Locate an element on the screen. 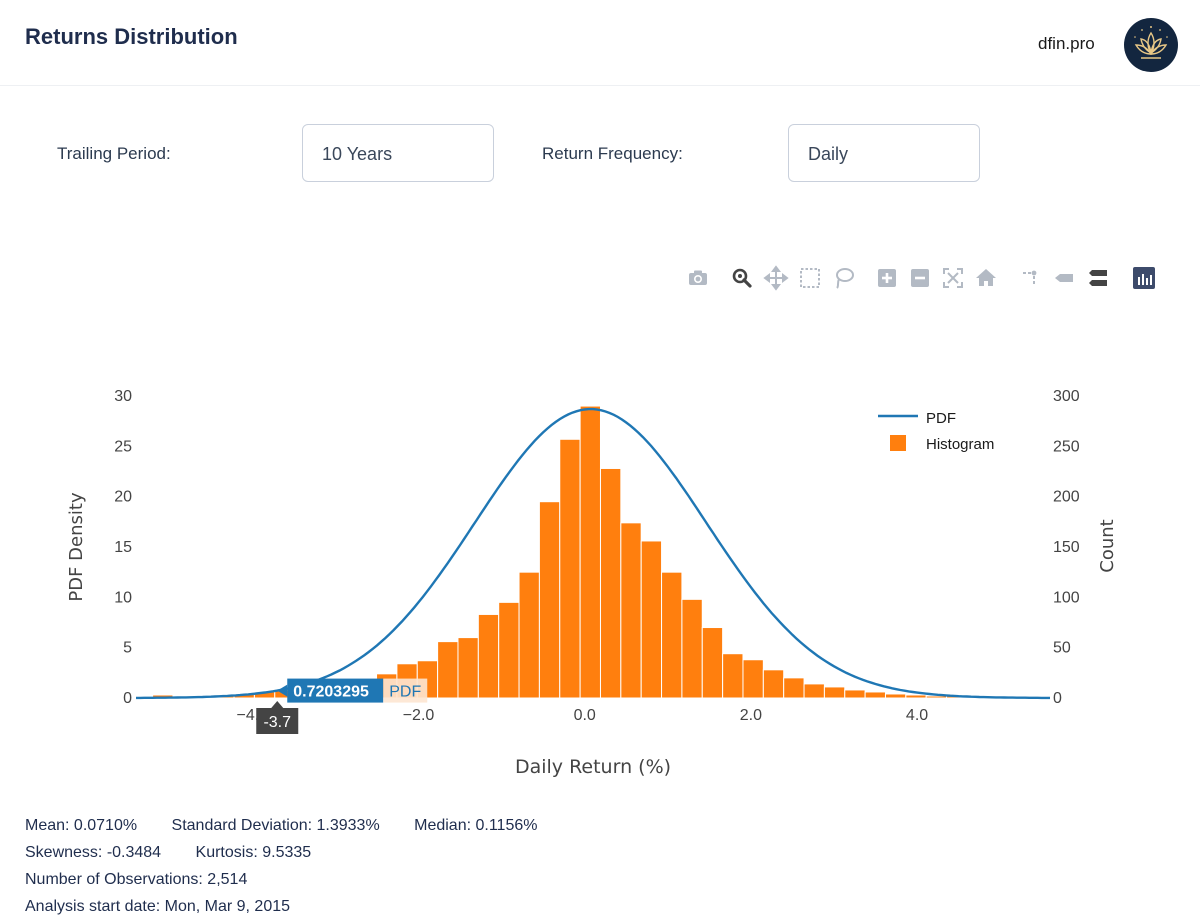 This screenshot has width=1200, height=923. left-y-tick-label: 5 is located at coordinates (127, 648).